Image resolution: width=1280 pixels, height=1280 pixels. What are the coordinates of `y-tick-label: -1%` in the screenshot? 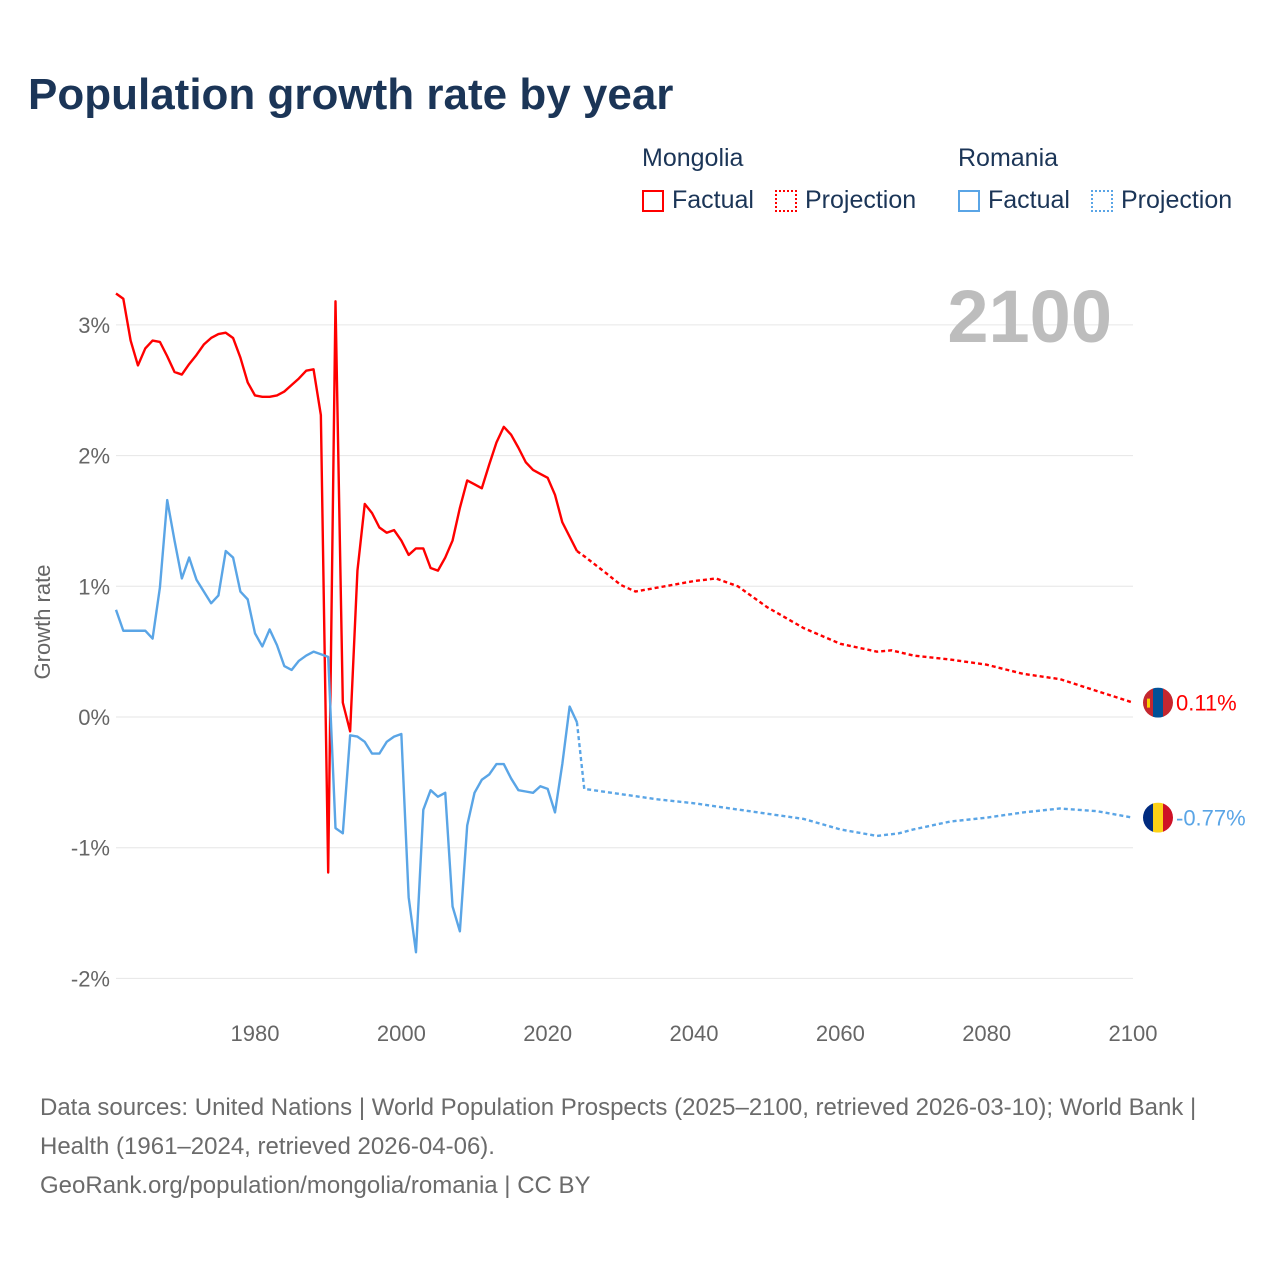 It's located at (90, 848).